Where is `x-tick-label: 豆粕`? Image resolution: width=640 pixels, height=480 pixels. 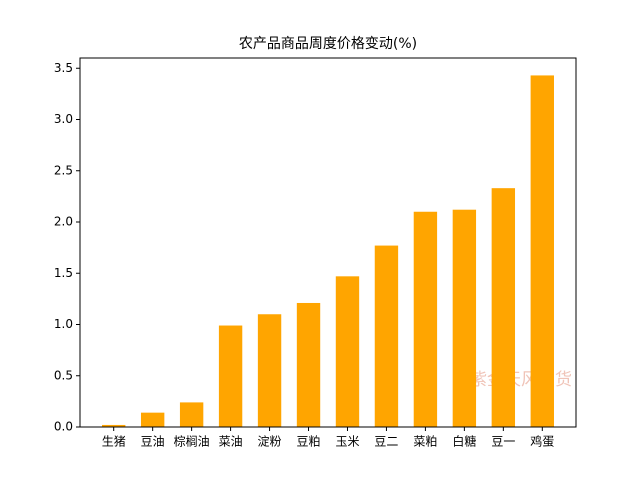
x-tick-label: 豆粕 is located at coordinates (309, 441).